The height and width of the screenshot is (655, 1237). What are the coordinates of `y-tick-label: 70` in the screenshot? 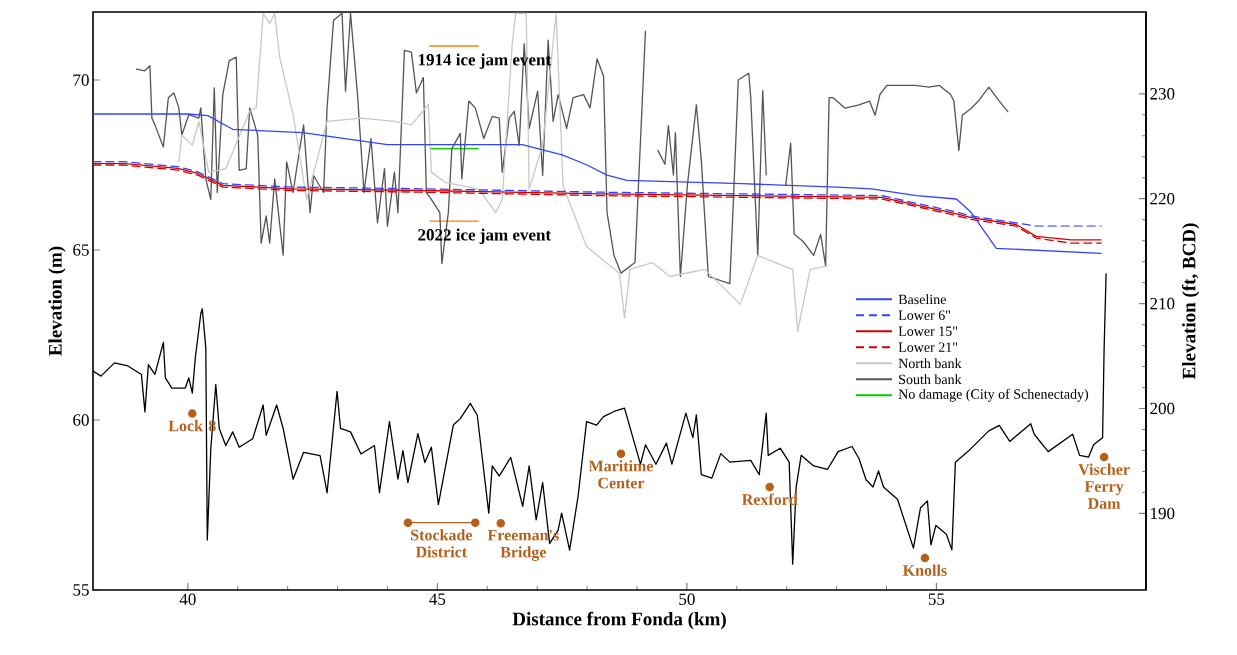 It's located at (81, 80).